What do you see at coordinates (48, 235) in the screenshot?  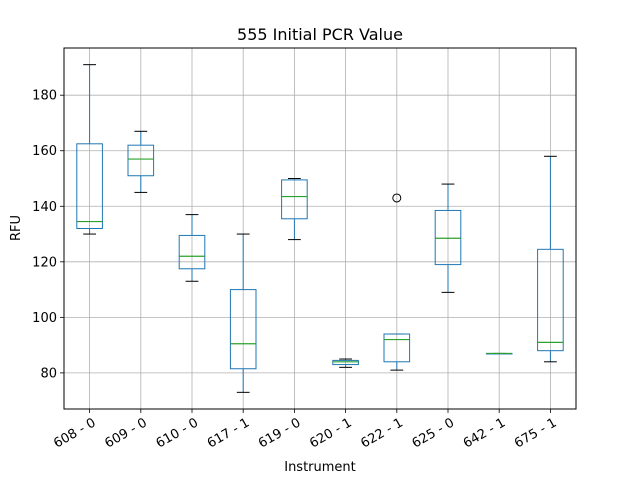 I see `y-axis-ticks: 80 100 120 140 160 180` at bounding box center [48, 235].